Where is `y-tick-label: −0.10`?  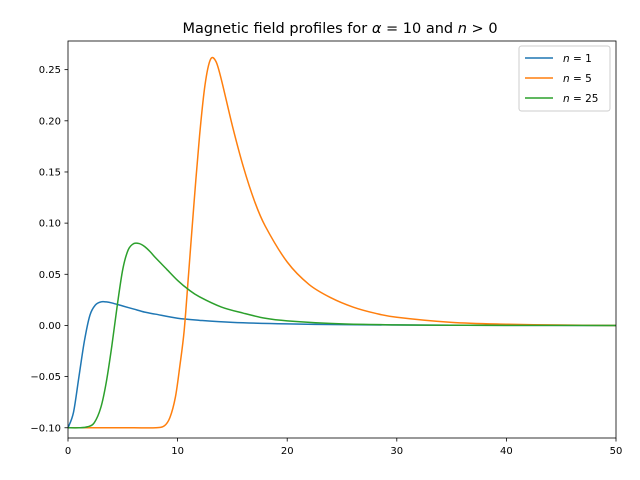 y-tick-label: −0.10 is located at coordinates (45, 428).